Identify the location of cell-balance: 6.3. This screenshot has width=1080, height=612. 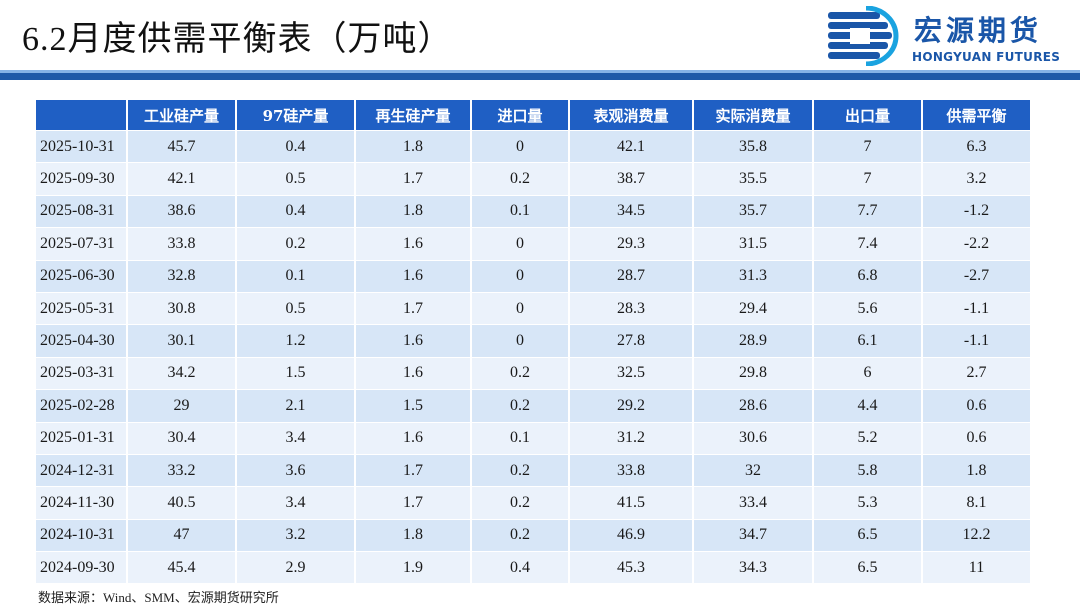
(977, 146).